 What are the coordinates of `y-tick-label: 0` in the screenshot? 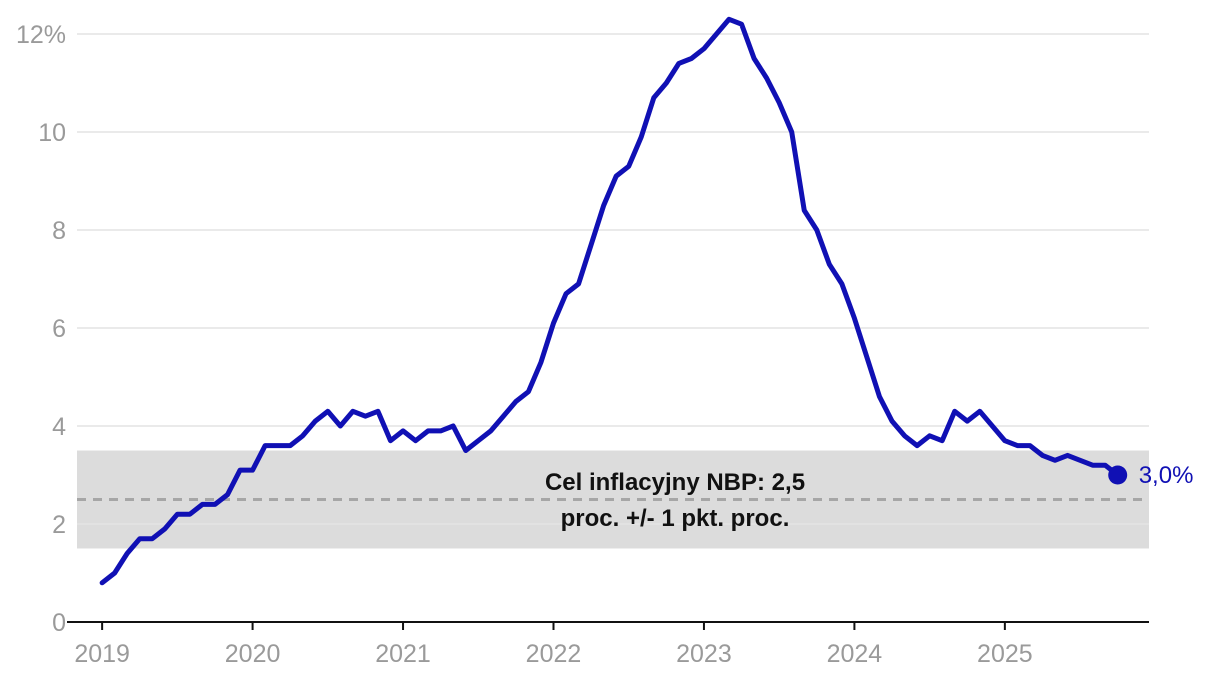 It's located at (59, 623).